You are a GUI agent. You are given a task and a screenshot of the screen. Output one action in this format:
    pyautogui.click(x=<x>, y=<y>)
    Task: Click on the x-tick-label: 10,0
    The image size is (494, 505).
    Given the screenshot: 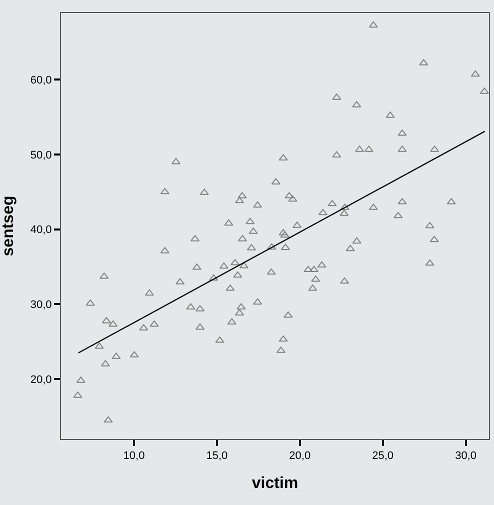 What is the action you would take?
    pyautogui.click(x=134, y=456)
    